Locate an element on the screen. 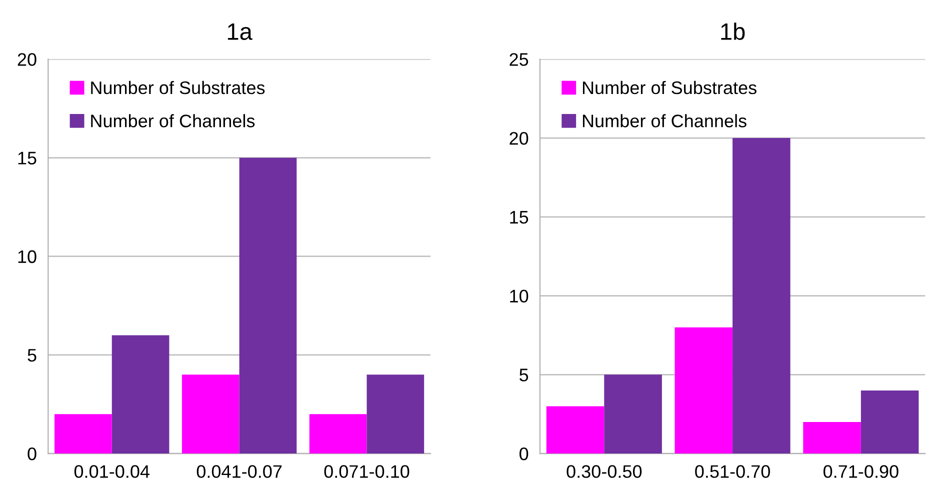  x-tick-label: 0.51-0.70 is located at coordinates (732, 471).